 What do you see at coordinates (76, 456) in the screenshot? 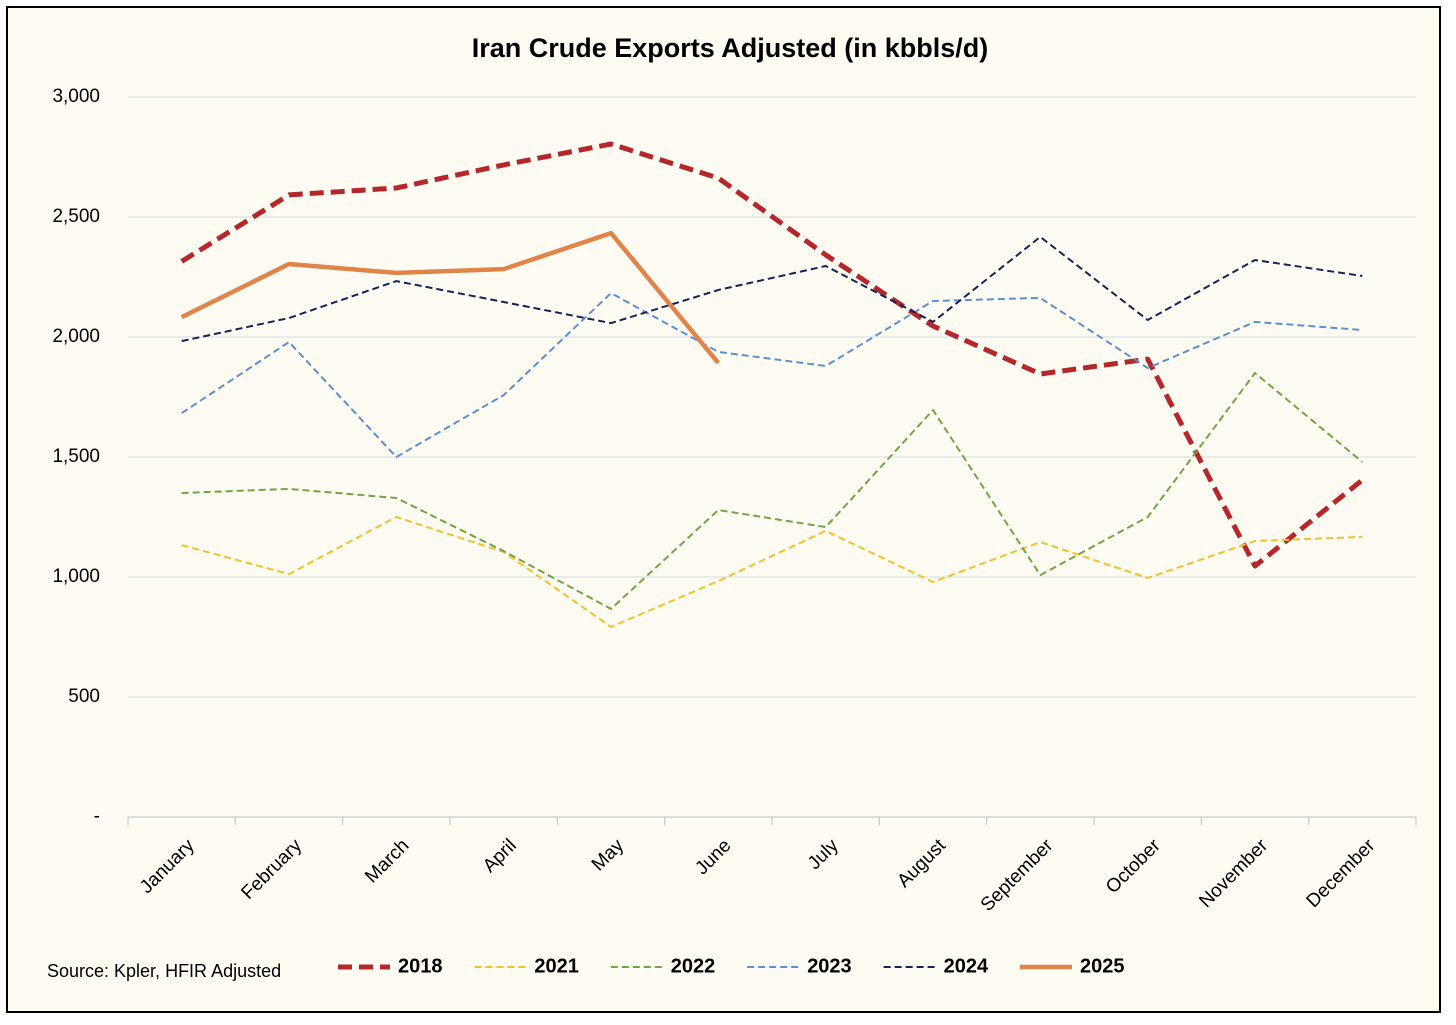
I see `y-tick-label: 1,500` at bounding box center [76, 456].